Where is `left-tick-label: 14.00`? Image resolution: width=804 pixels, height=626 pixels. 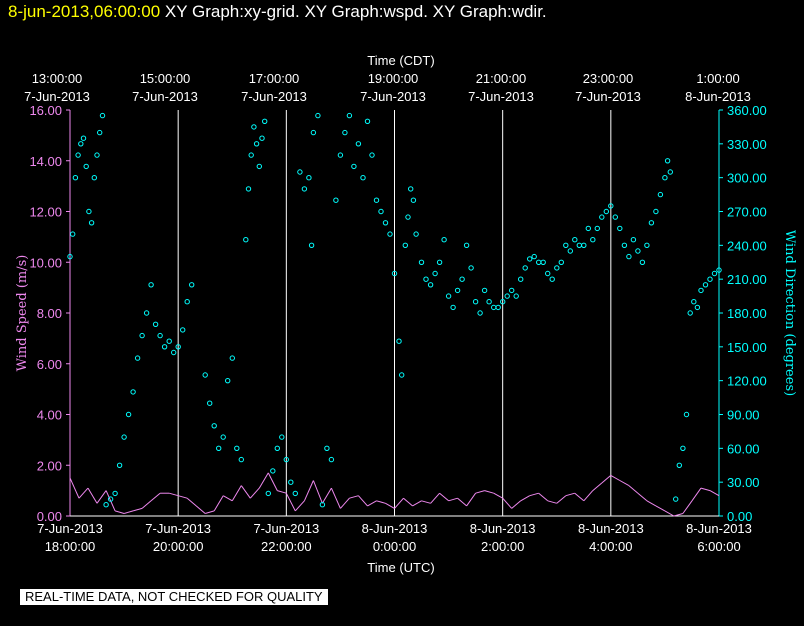
left-tick-label: 14.00 is located at coordinates (45, 161).